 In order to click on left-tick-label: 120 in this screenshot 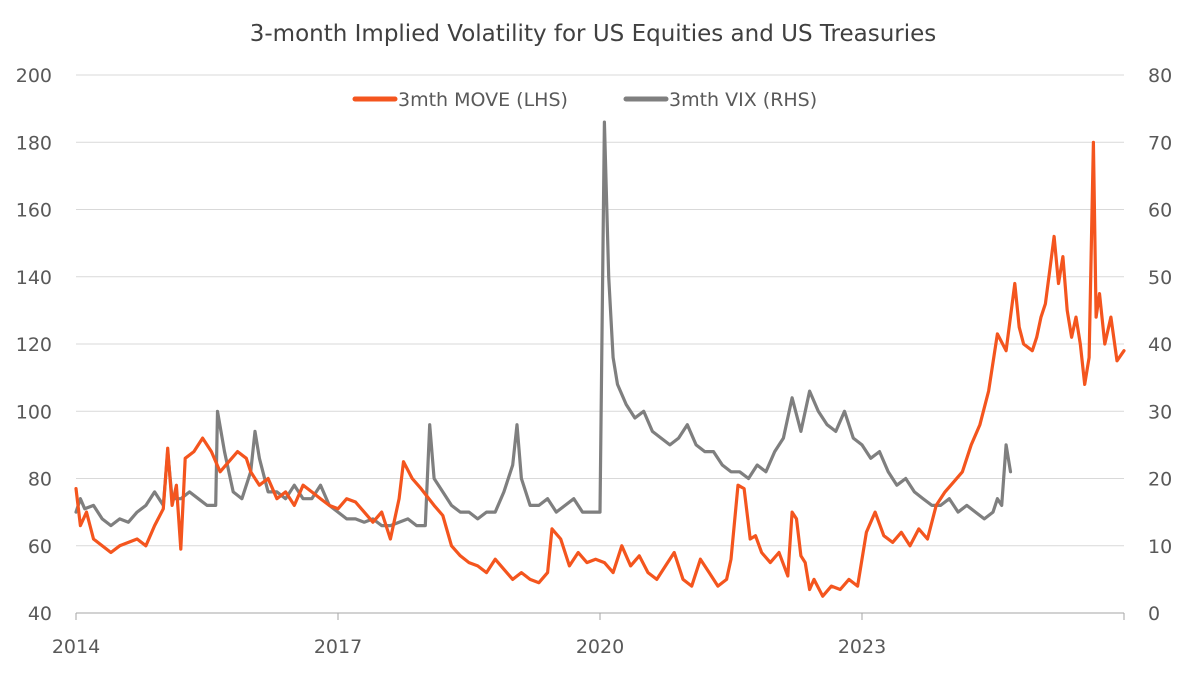, I will do `click(34, 345)`.